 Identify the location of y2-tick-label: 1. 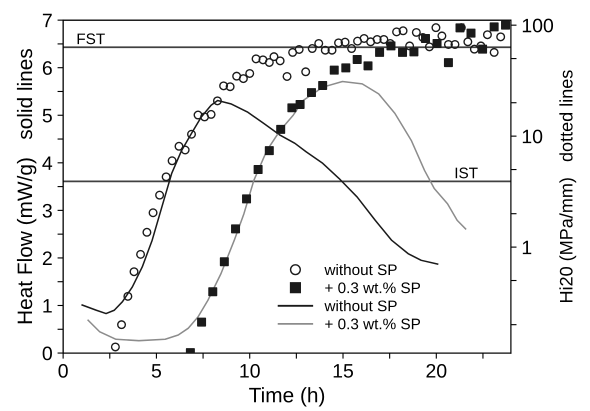
(527, 247).